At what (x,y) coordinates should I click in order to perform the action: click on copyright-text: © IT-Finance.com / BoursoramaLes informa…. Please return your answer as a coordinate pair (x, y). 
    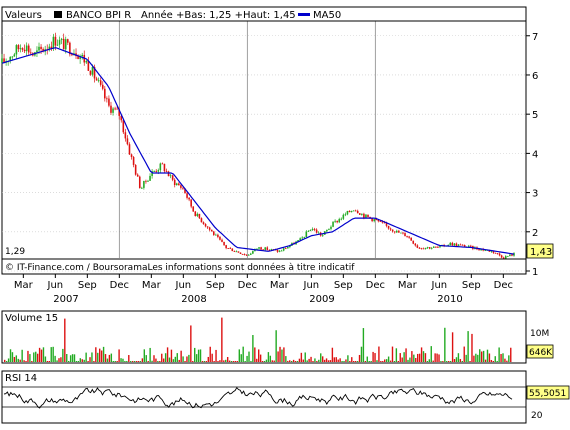
    Looking at the image, I should click on (180, 267).